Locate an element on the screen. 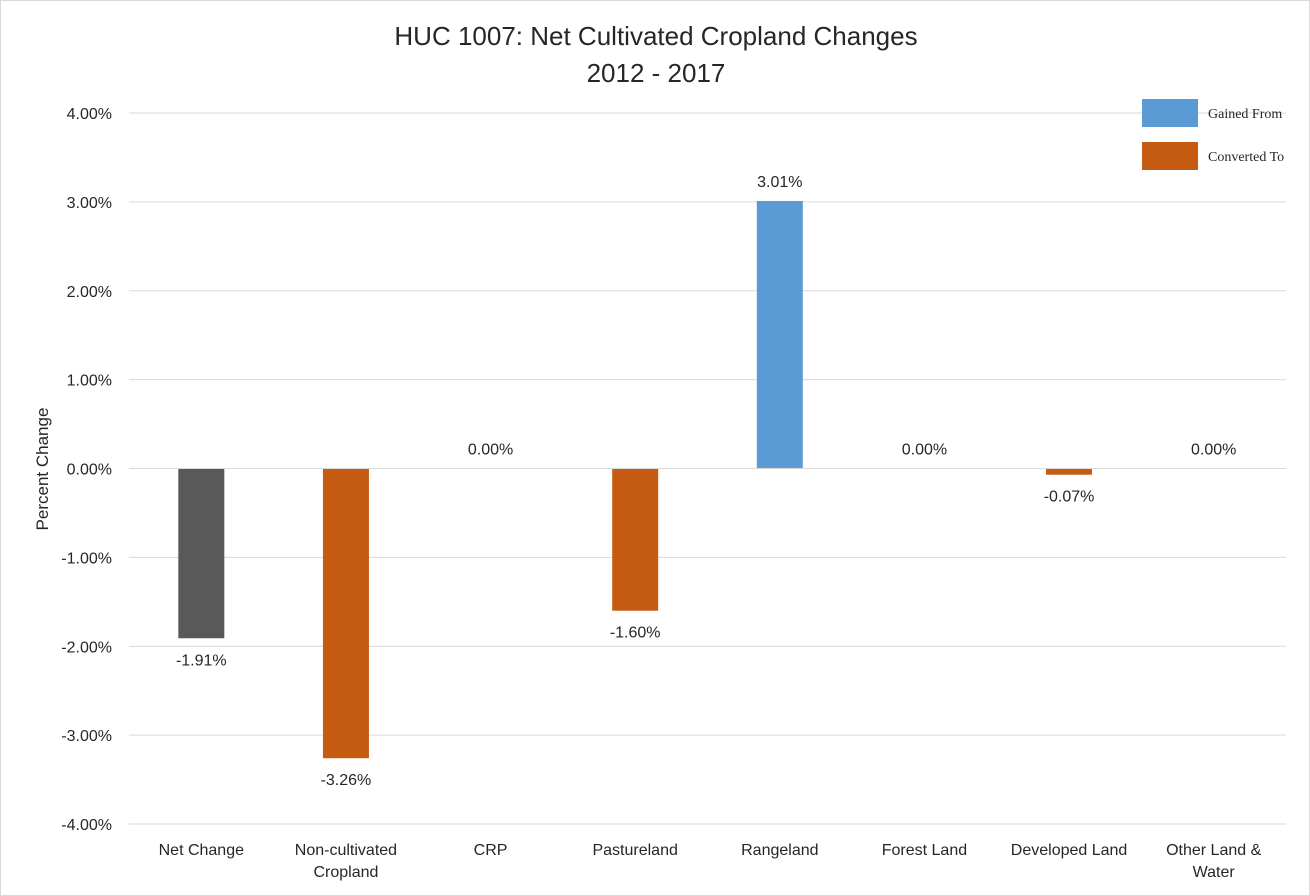 This screenshot has width=1310, height=896. y-tick-label: 1.00% is located at coordinates (89, 381).